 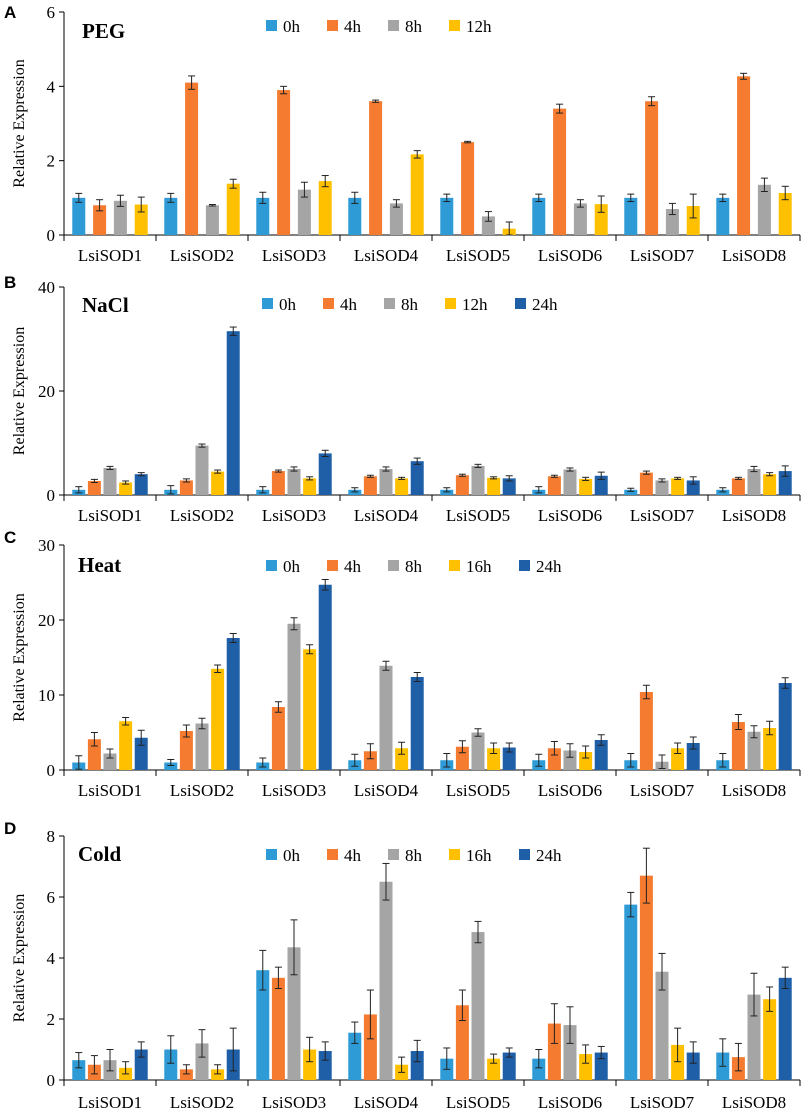 I want to click on panel-title: Heat, so click(x=99, y=565).